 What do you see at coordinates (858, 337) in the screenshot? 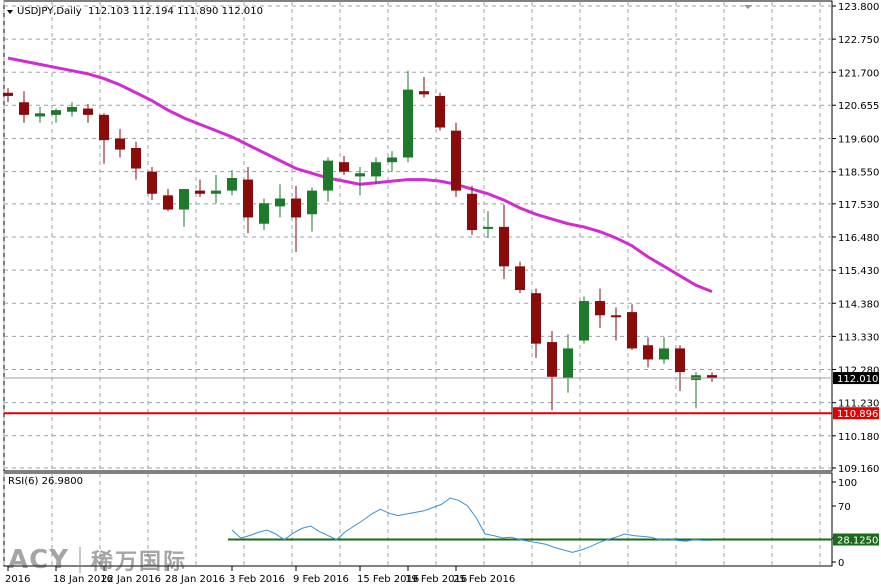
I see `price-tick-label: 113.330` at bounding box center [858, 337].